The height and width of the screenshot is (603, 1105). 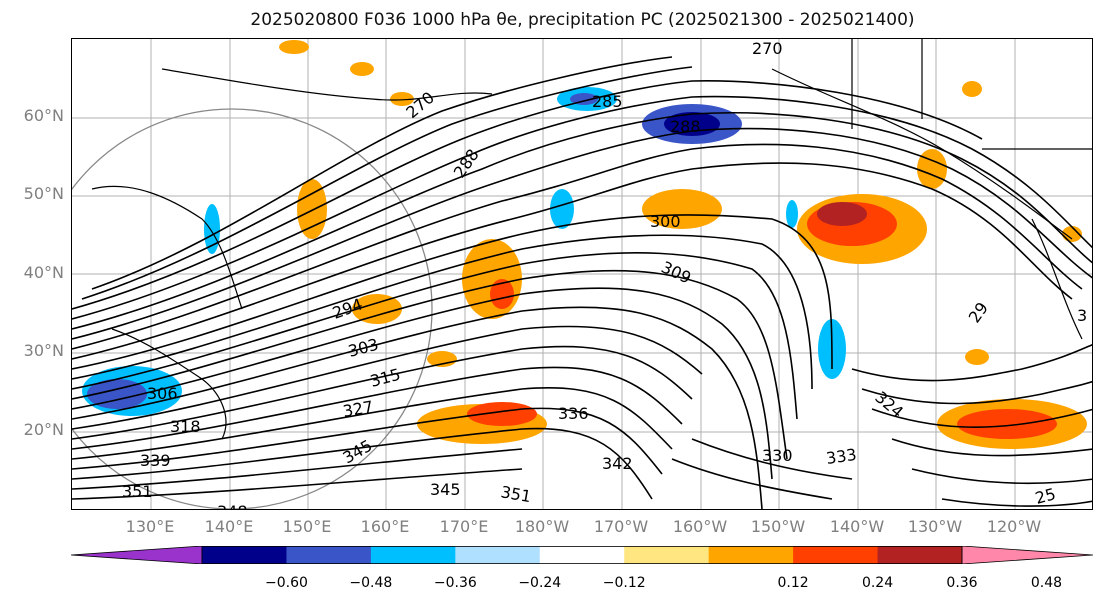 I want to click on contour-label: 342, so click(x=617, y=463).